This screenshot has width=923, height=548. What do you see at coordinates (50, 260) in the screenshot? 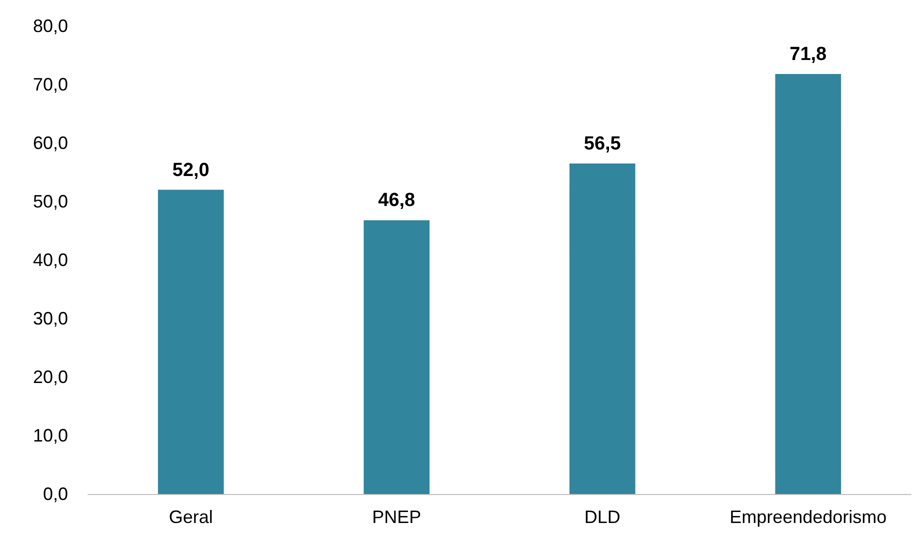
I see `y-tick-label: 40,0` at bounding box center [50, 260].